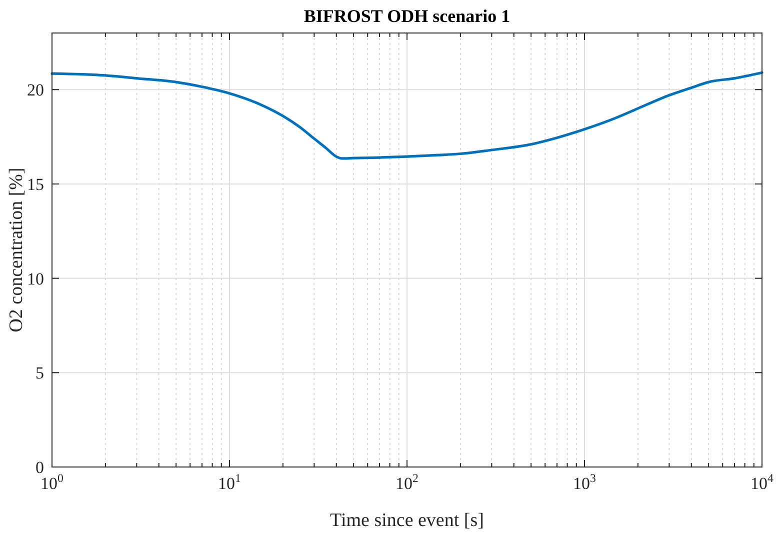 This screenshot has width=779, height=538. I want to click on chart-title: BIFROST ODH scenario 1, so click(407, 16).